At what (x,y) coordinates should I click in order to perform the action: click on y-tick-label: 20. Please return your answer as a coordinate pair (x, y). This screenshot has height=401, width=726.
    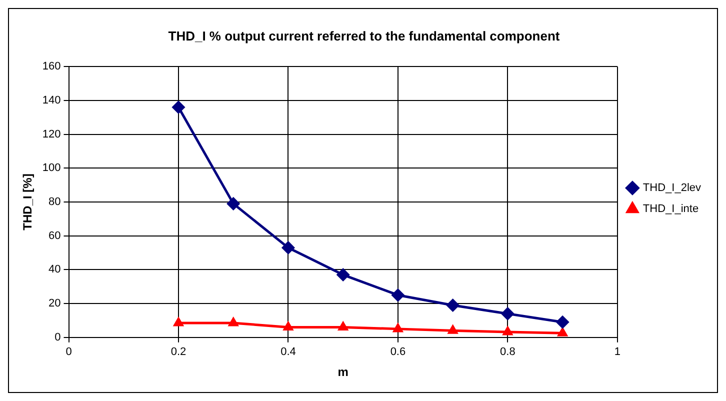
    Looking at the image, I should click on (54, 304).